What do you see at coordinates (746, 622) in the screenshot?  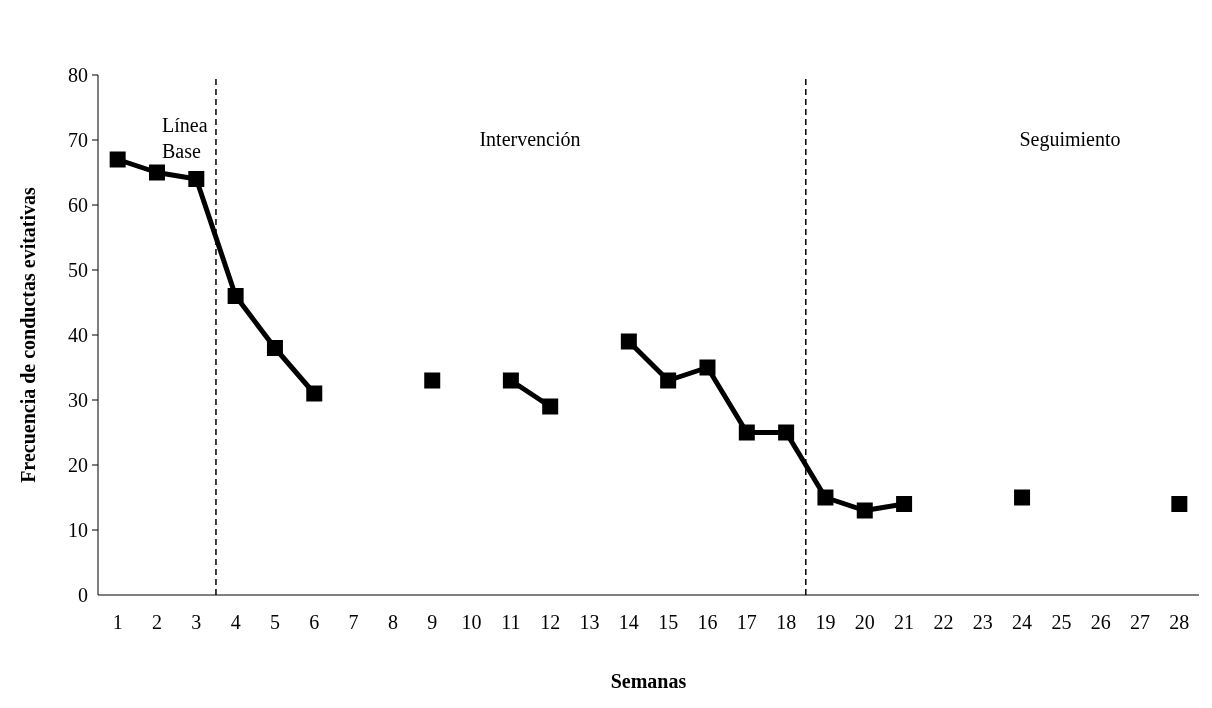 I see `x-tick-label: 17` at bounding box center [746, 622].